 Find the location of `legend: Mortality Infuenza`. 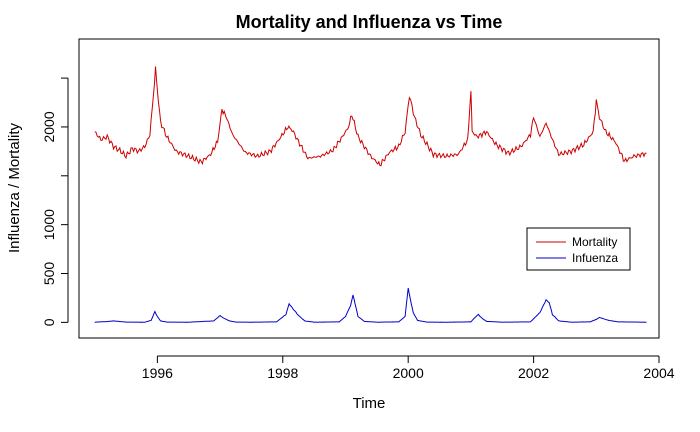

legend: Mortality Infuenza is located at coordinates (578, 249).